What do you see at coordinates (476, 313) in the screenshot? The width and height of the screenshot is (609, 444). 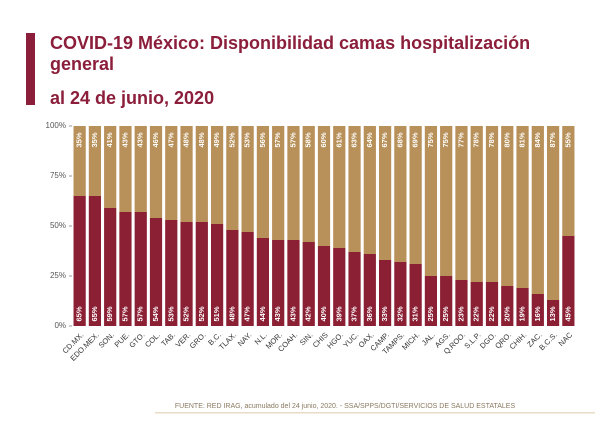 I see `value-label: 22%` at bounding box center [476, 313].